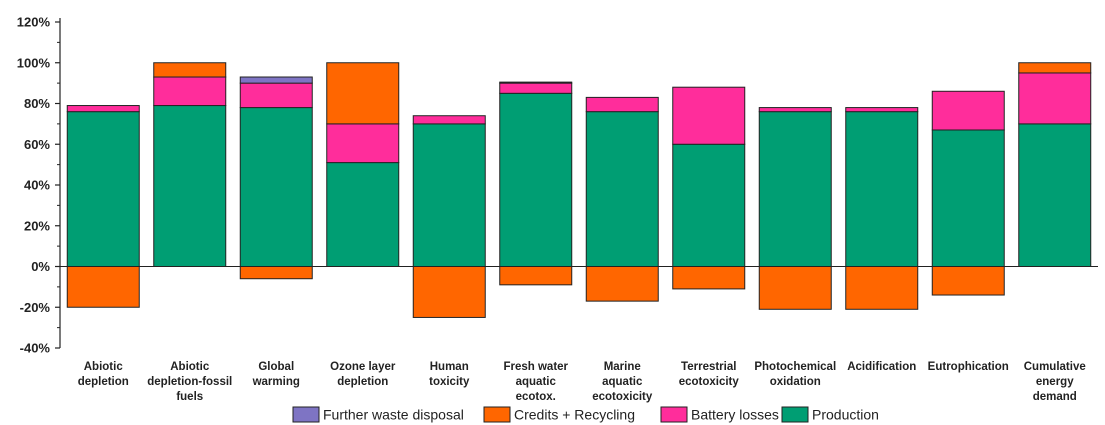 The height and width of the screenshot is (425, 1105). I want to click on category-label: Marine aquatic ecotoxicity, so click(622, 382).